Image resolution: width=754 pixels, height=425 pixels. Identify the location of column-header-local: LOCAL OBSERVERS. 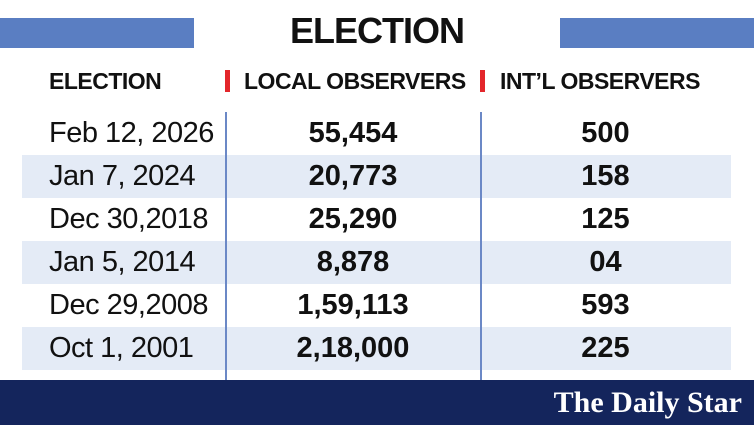
(355, 81).